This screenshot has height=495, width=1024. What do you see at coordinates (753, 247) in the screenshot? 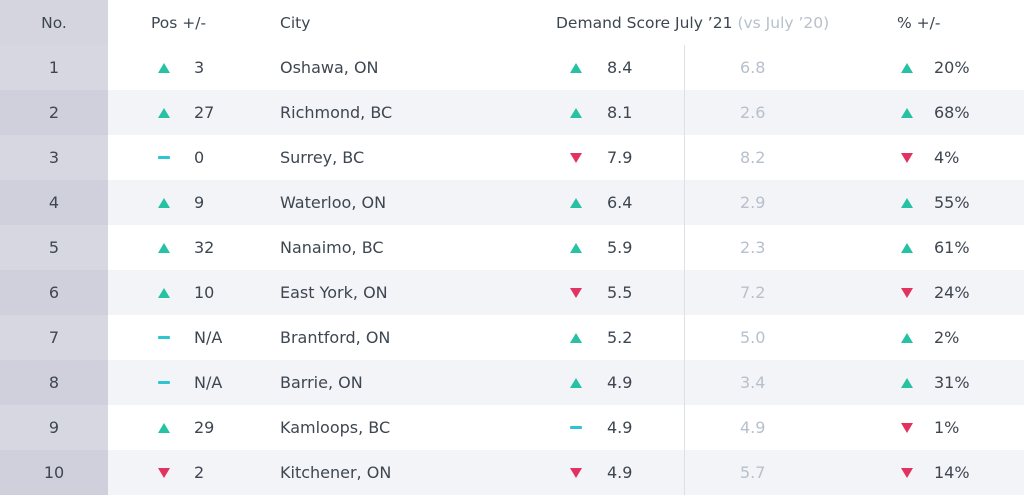
I see `previous-score-cell: 2.3` at bounding box center [753, 247].